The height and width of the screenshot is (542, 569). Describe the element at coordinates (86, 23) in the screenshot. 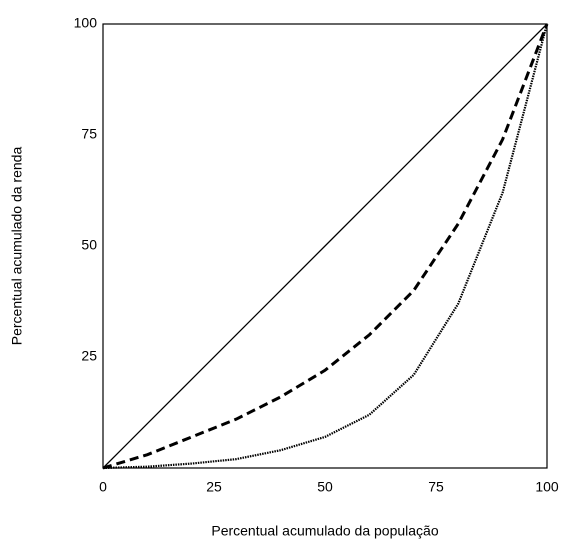

I see `y-tick-label: 100` at that location.